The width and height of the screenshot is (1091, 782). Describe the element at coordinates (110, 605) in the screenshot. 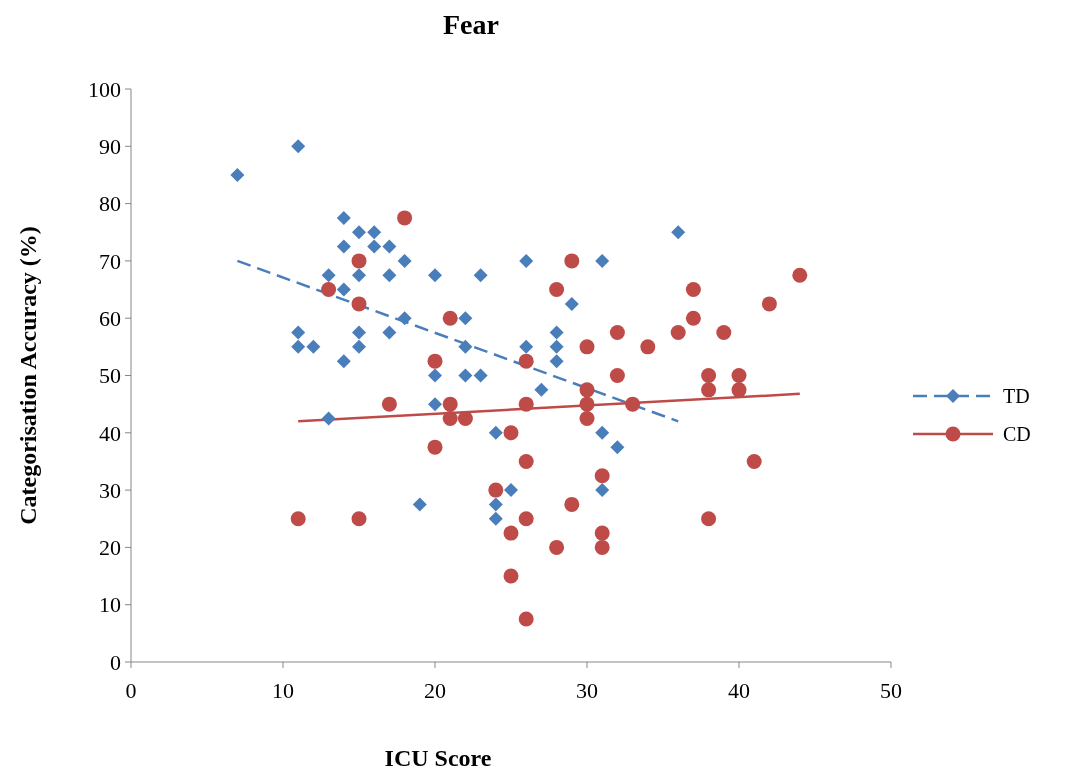

I see `y-tick-label: 10` at that location.